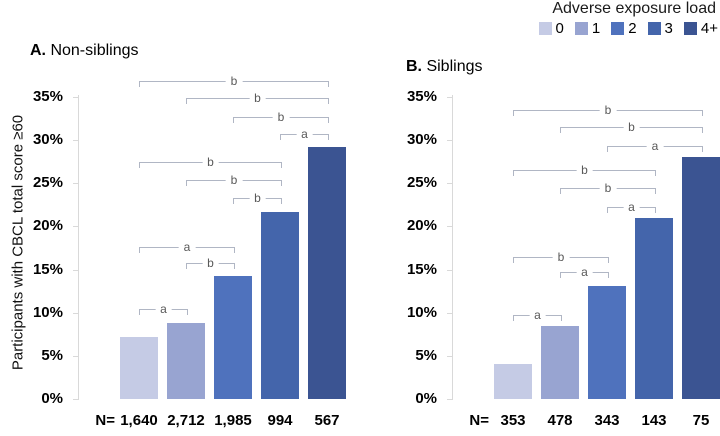 The width and height of the screenshot is (720, 436). What do you see at coordinates (560, 420) in the screenshot?
I see `n-count-label: 478` at bounding box center [560, 420].